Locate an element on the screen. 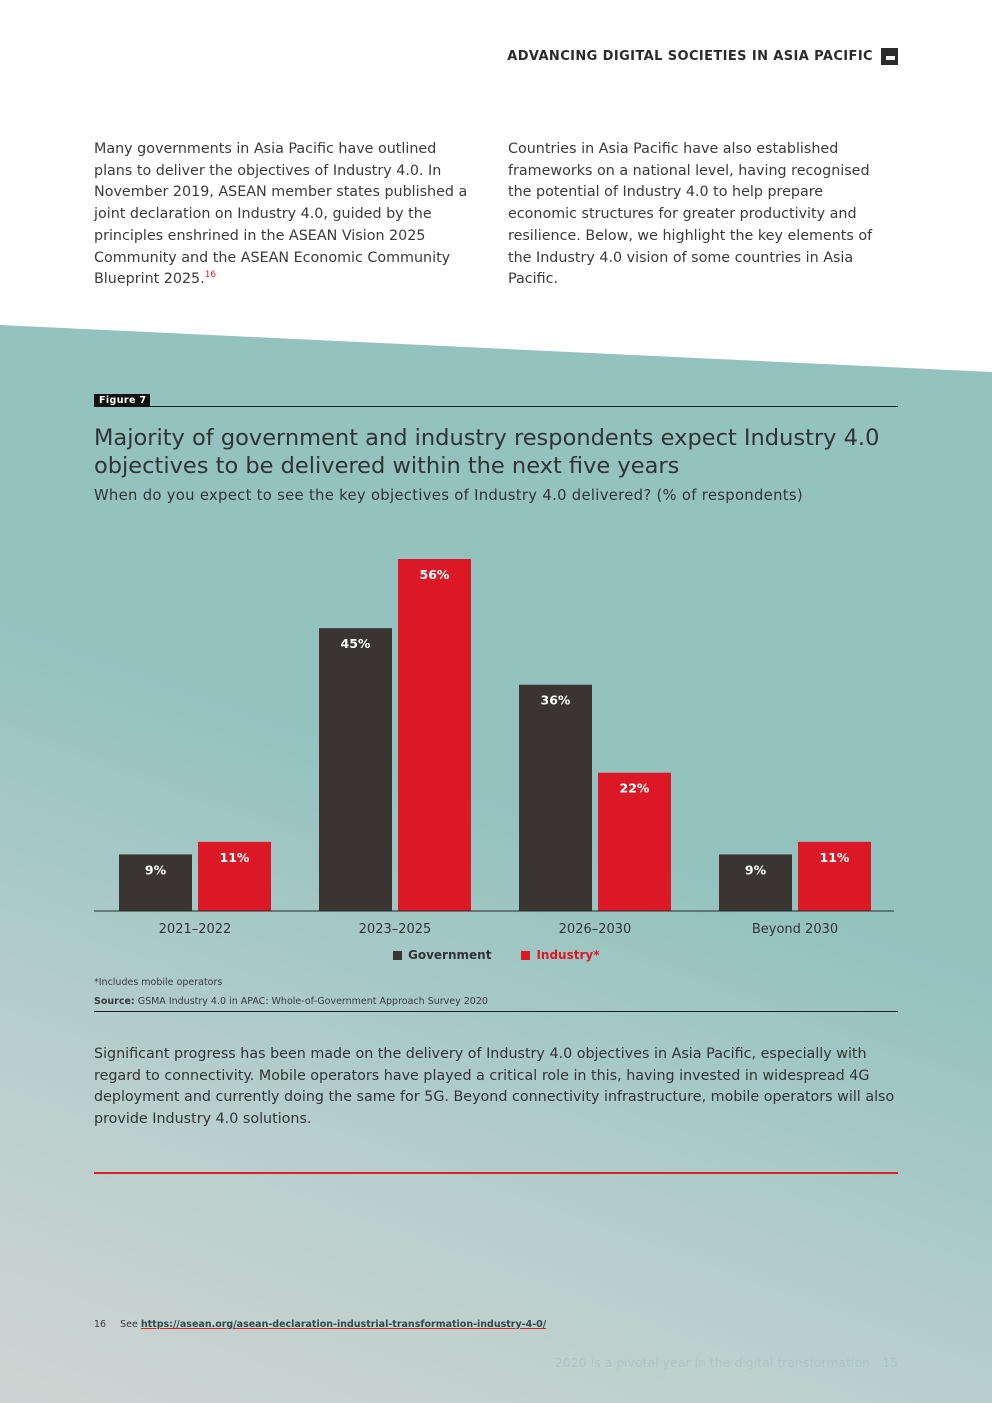 The width and height of the screenshot is (992, 1403). data-label-government-0: 9% is located at coordinates (156, 869).